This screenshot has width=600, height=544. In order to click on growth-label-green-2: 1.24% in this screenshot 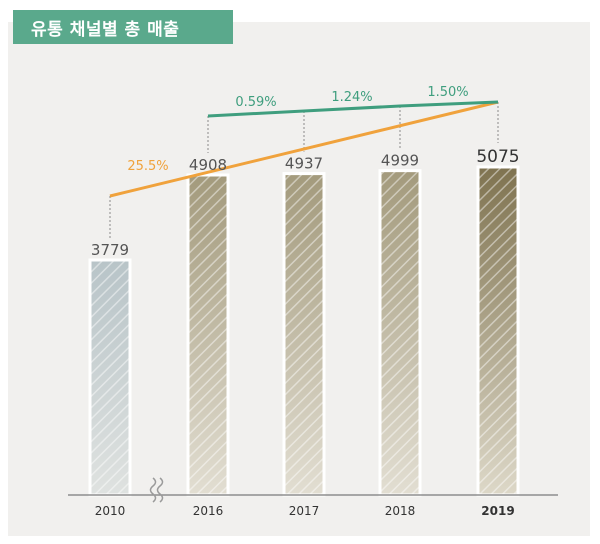, I will do `click(351, 97)`.